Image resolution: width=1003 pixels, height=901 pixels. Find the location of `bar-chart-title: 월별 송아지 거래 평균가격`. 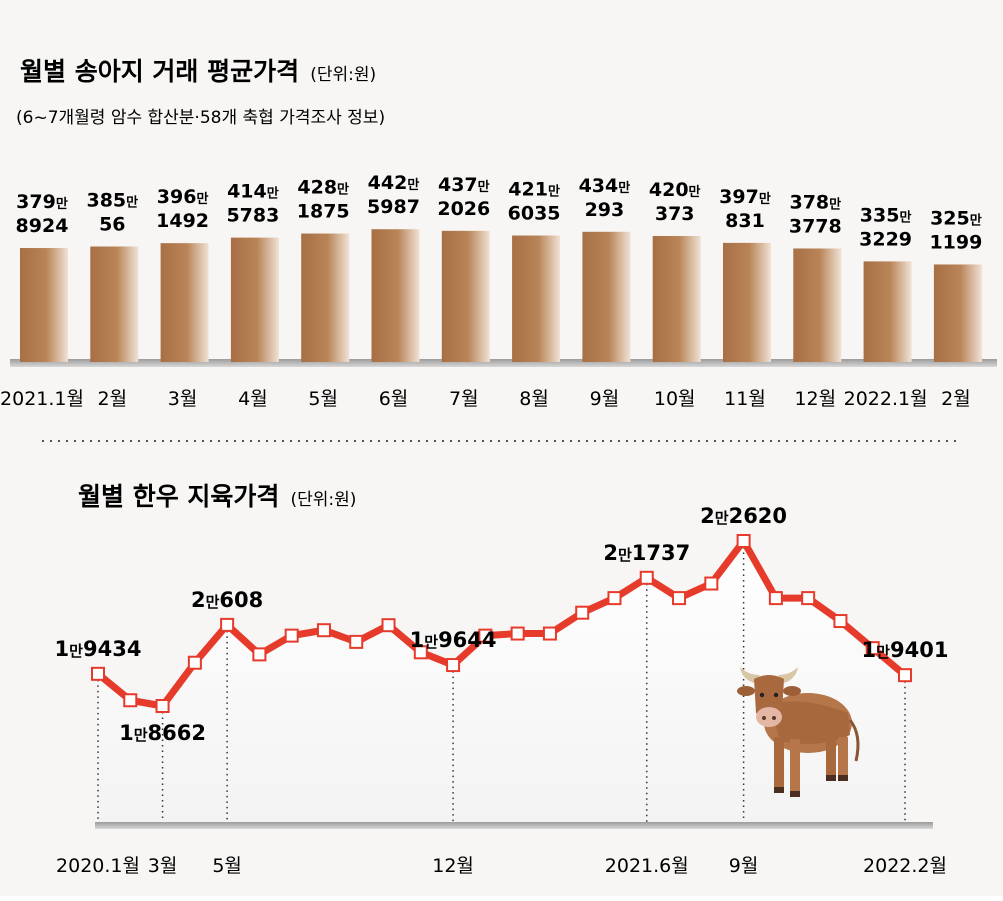

bar-chart-title: 월별 송아지 거래 평균가격 is located at coordinates (159, 71).